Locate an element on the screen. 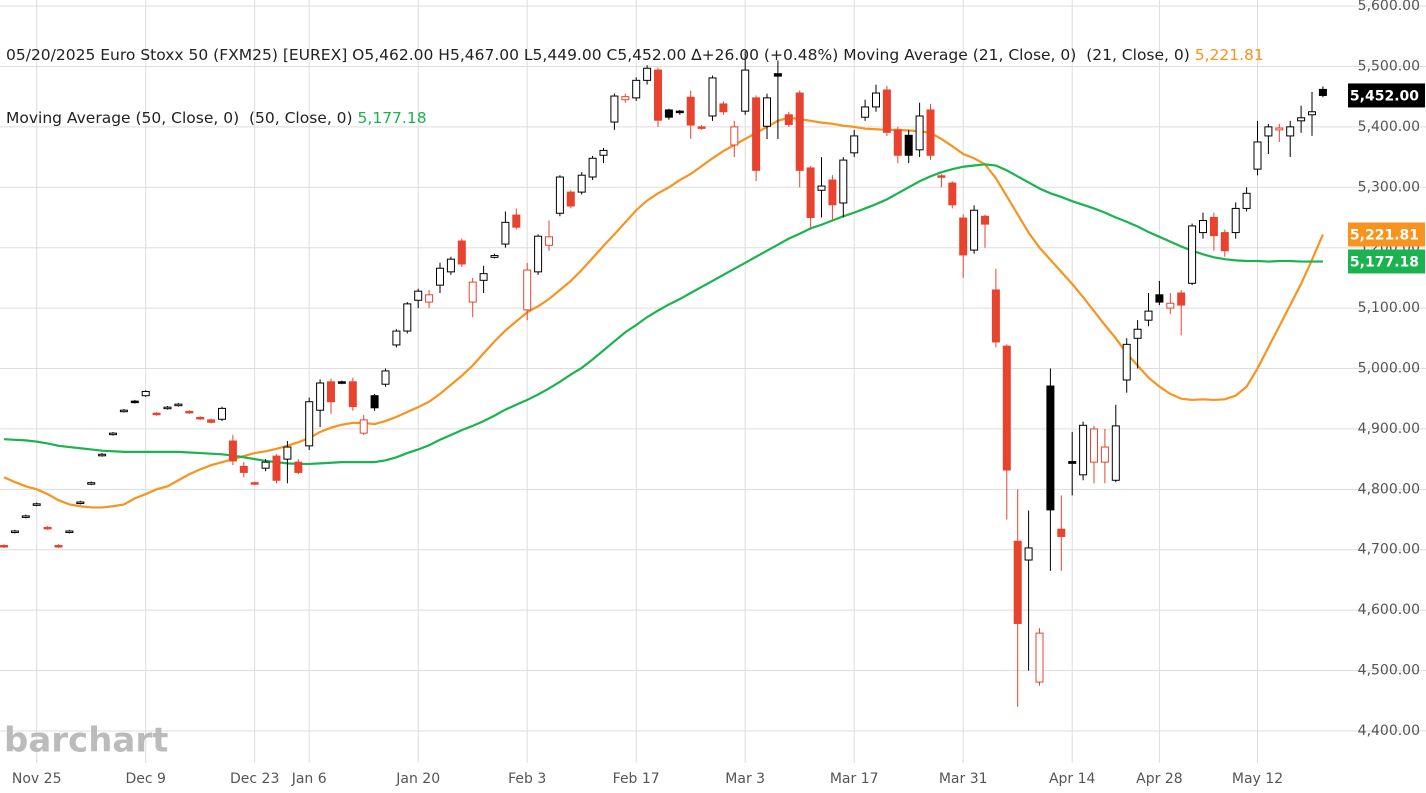  y-tick-label: 5,000.00 is located at coordinates (1389, 369).